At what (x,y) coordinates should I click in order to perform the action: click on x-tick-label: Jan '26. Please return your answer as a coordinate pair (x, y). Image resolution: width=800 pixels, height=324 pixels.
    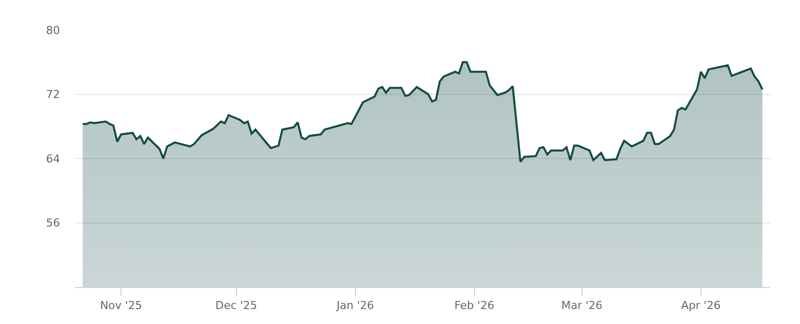
    Looking at the image, I should click on (355, 305).